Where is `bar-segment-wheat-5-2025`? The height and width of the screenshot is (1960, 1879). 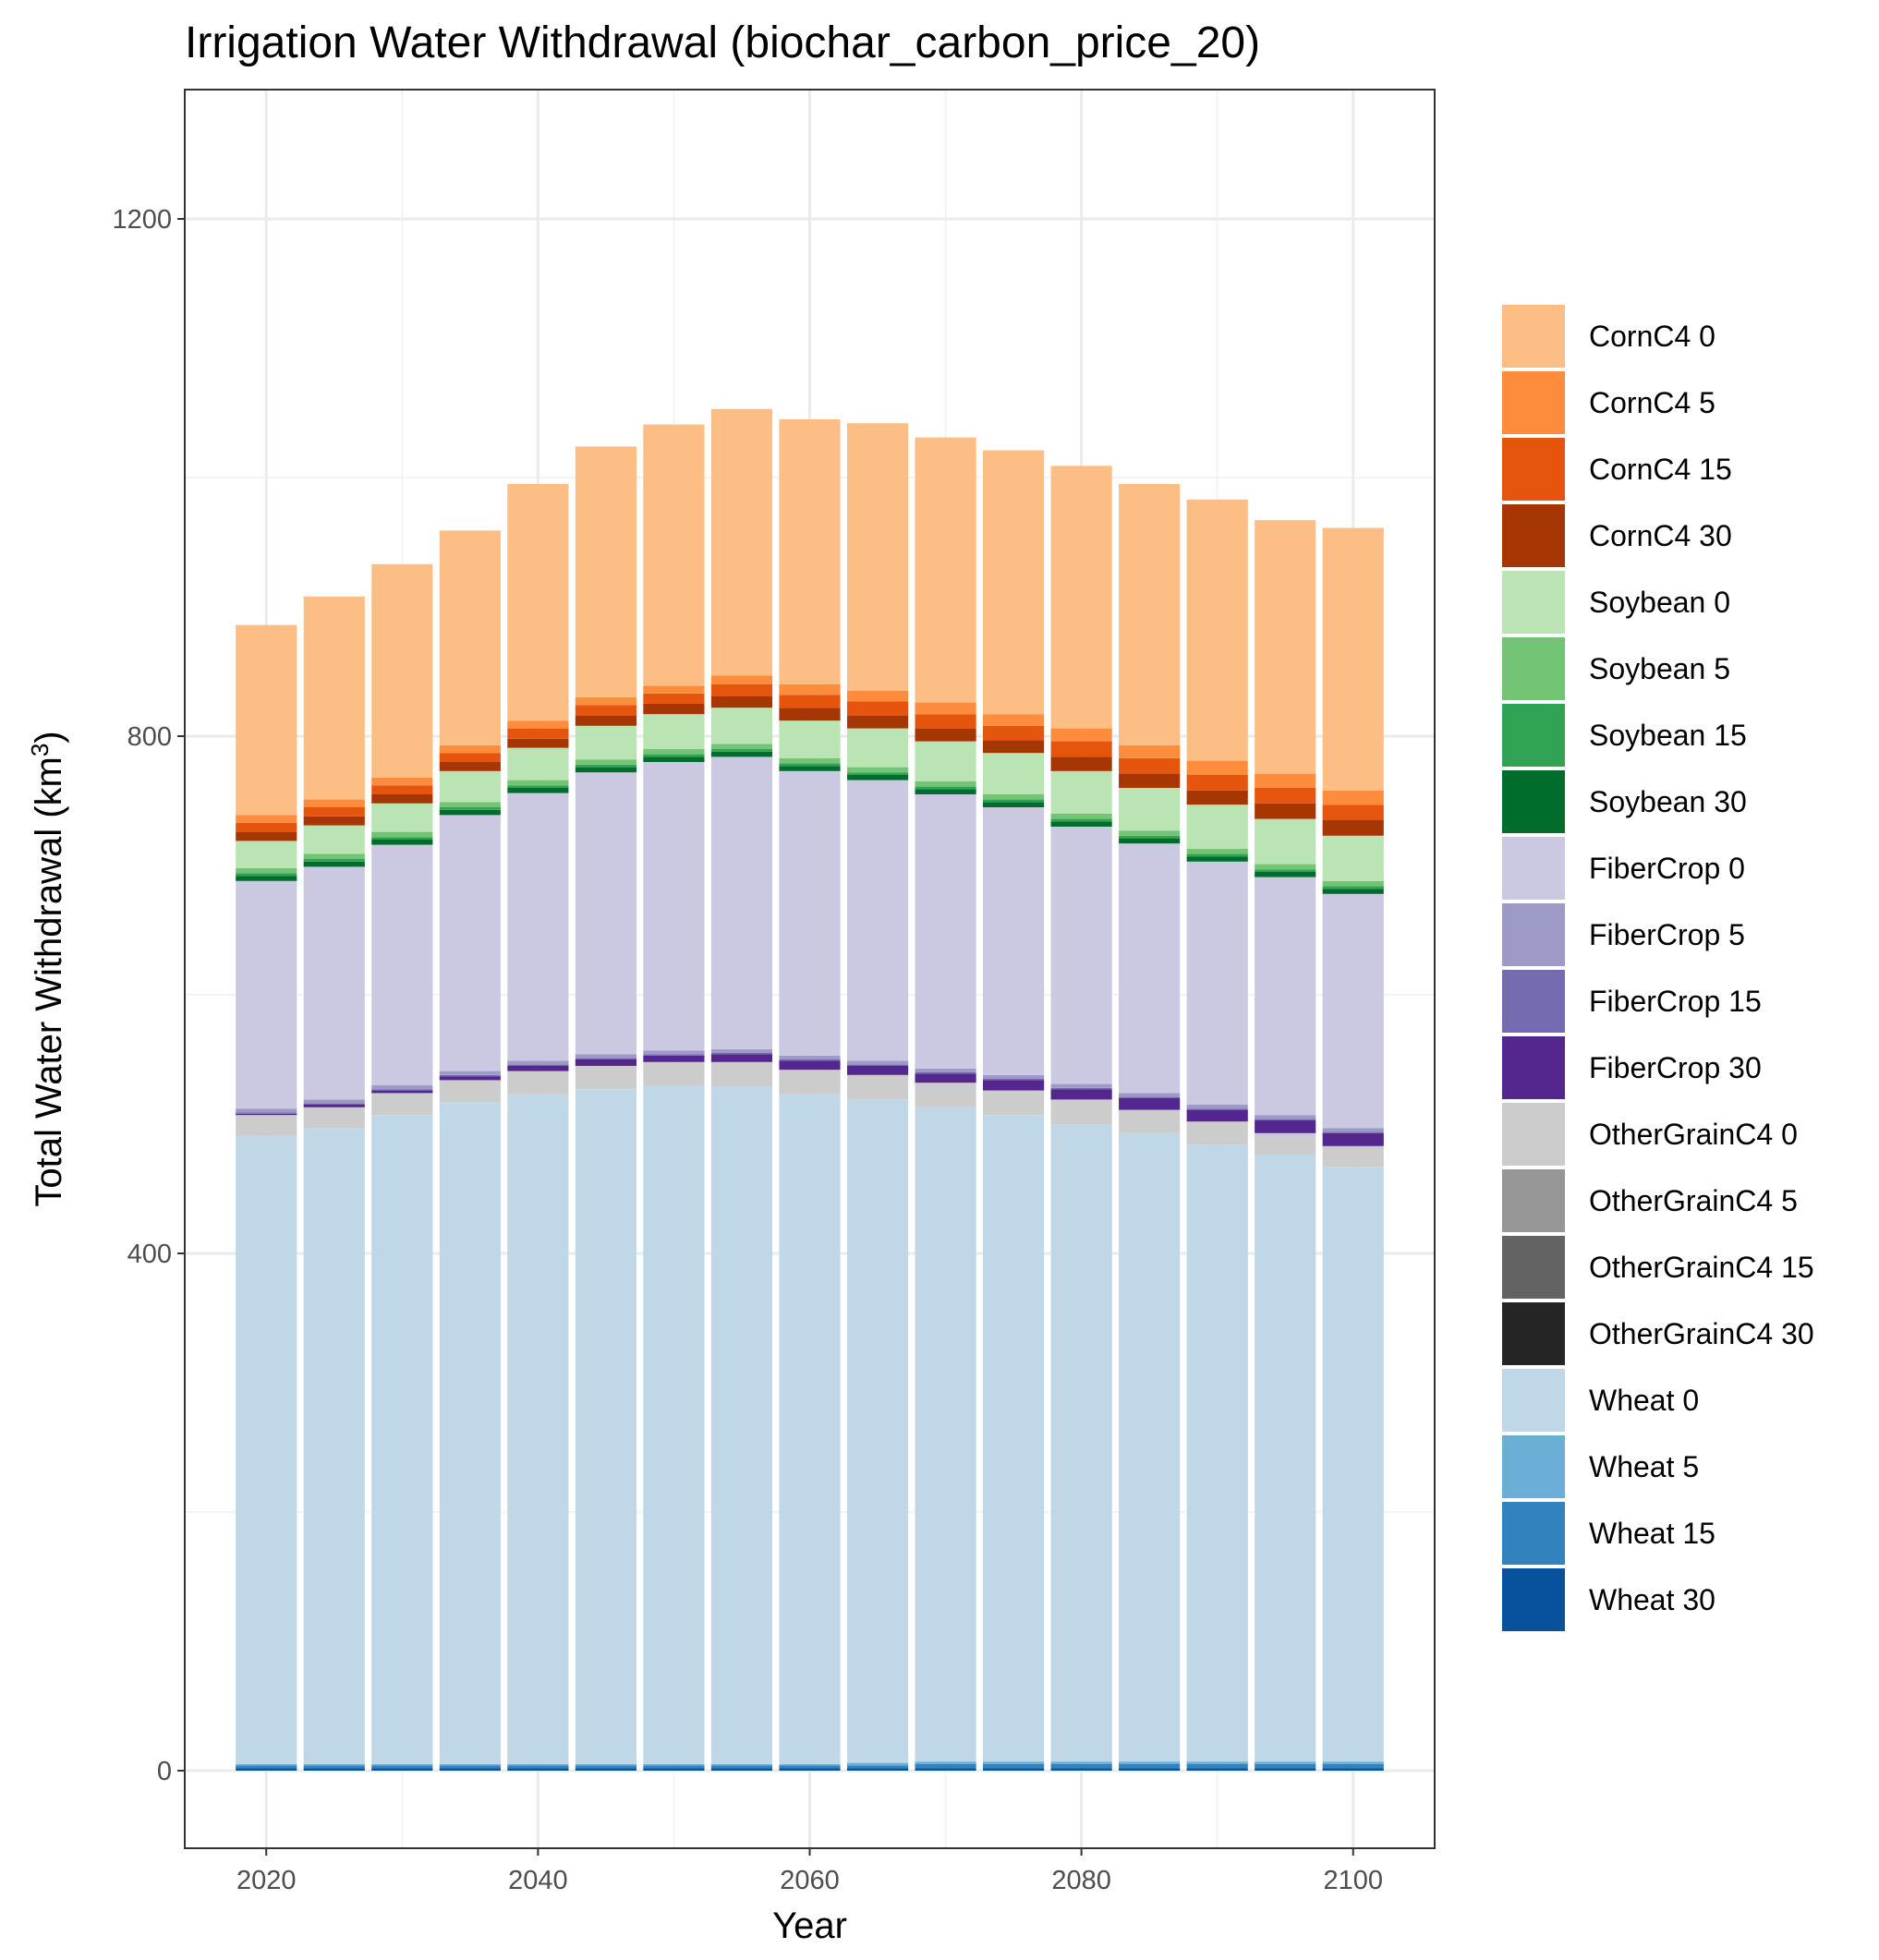
bar-segment-wheat-5-2025 is located at coordinates (334, 1765).